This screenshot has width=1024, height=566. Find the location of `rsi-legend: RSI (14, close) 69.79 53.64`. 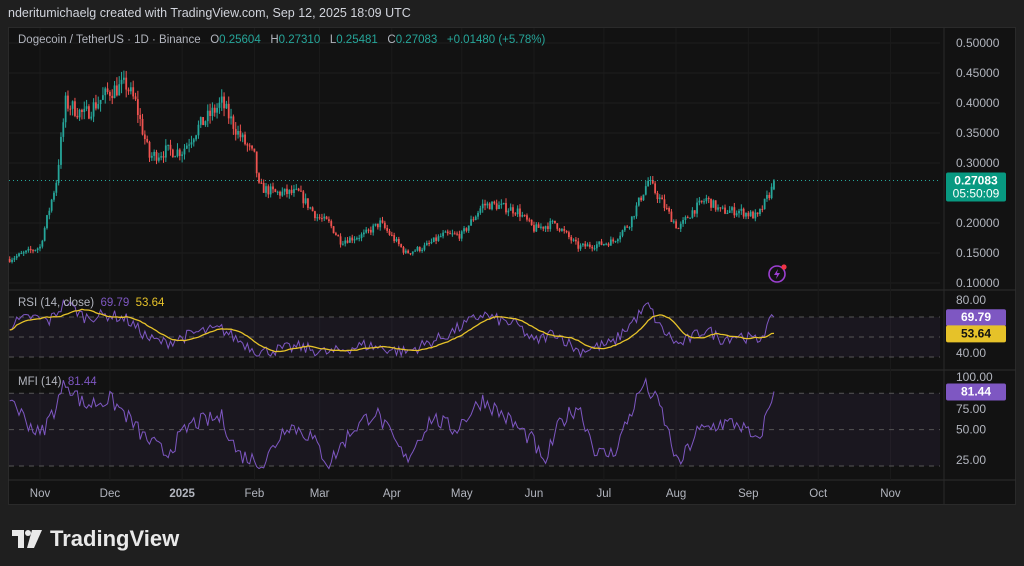

rsi-legend: RSI (14, close) 69.79 53.64 is located at coordinates (91, 303).